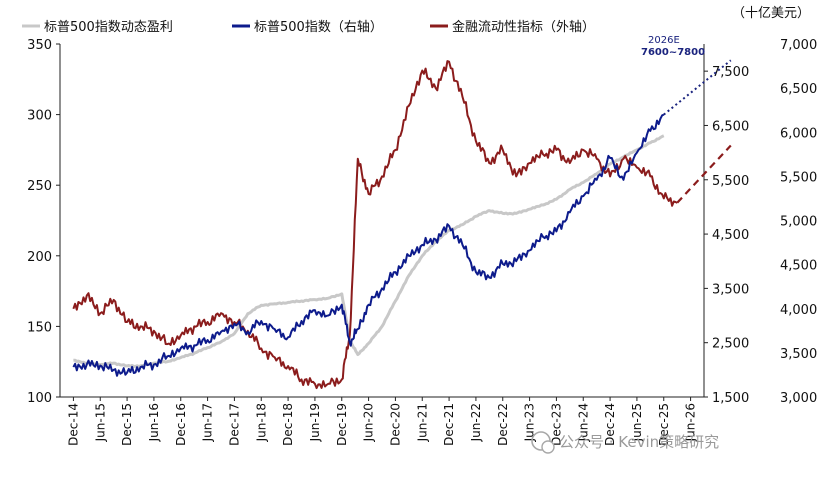  Describe the element at coordinates (39, 327) in the screenshot. I see `left-tick-label: 150` at that location.